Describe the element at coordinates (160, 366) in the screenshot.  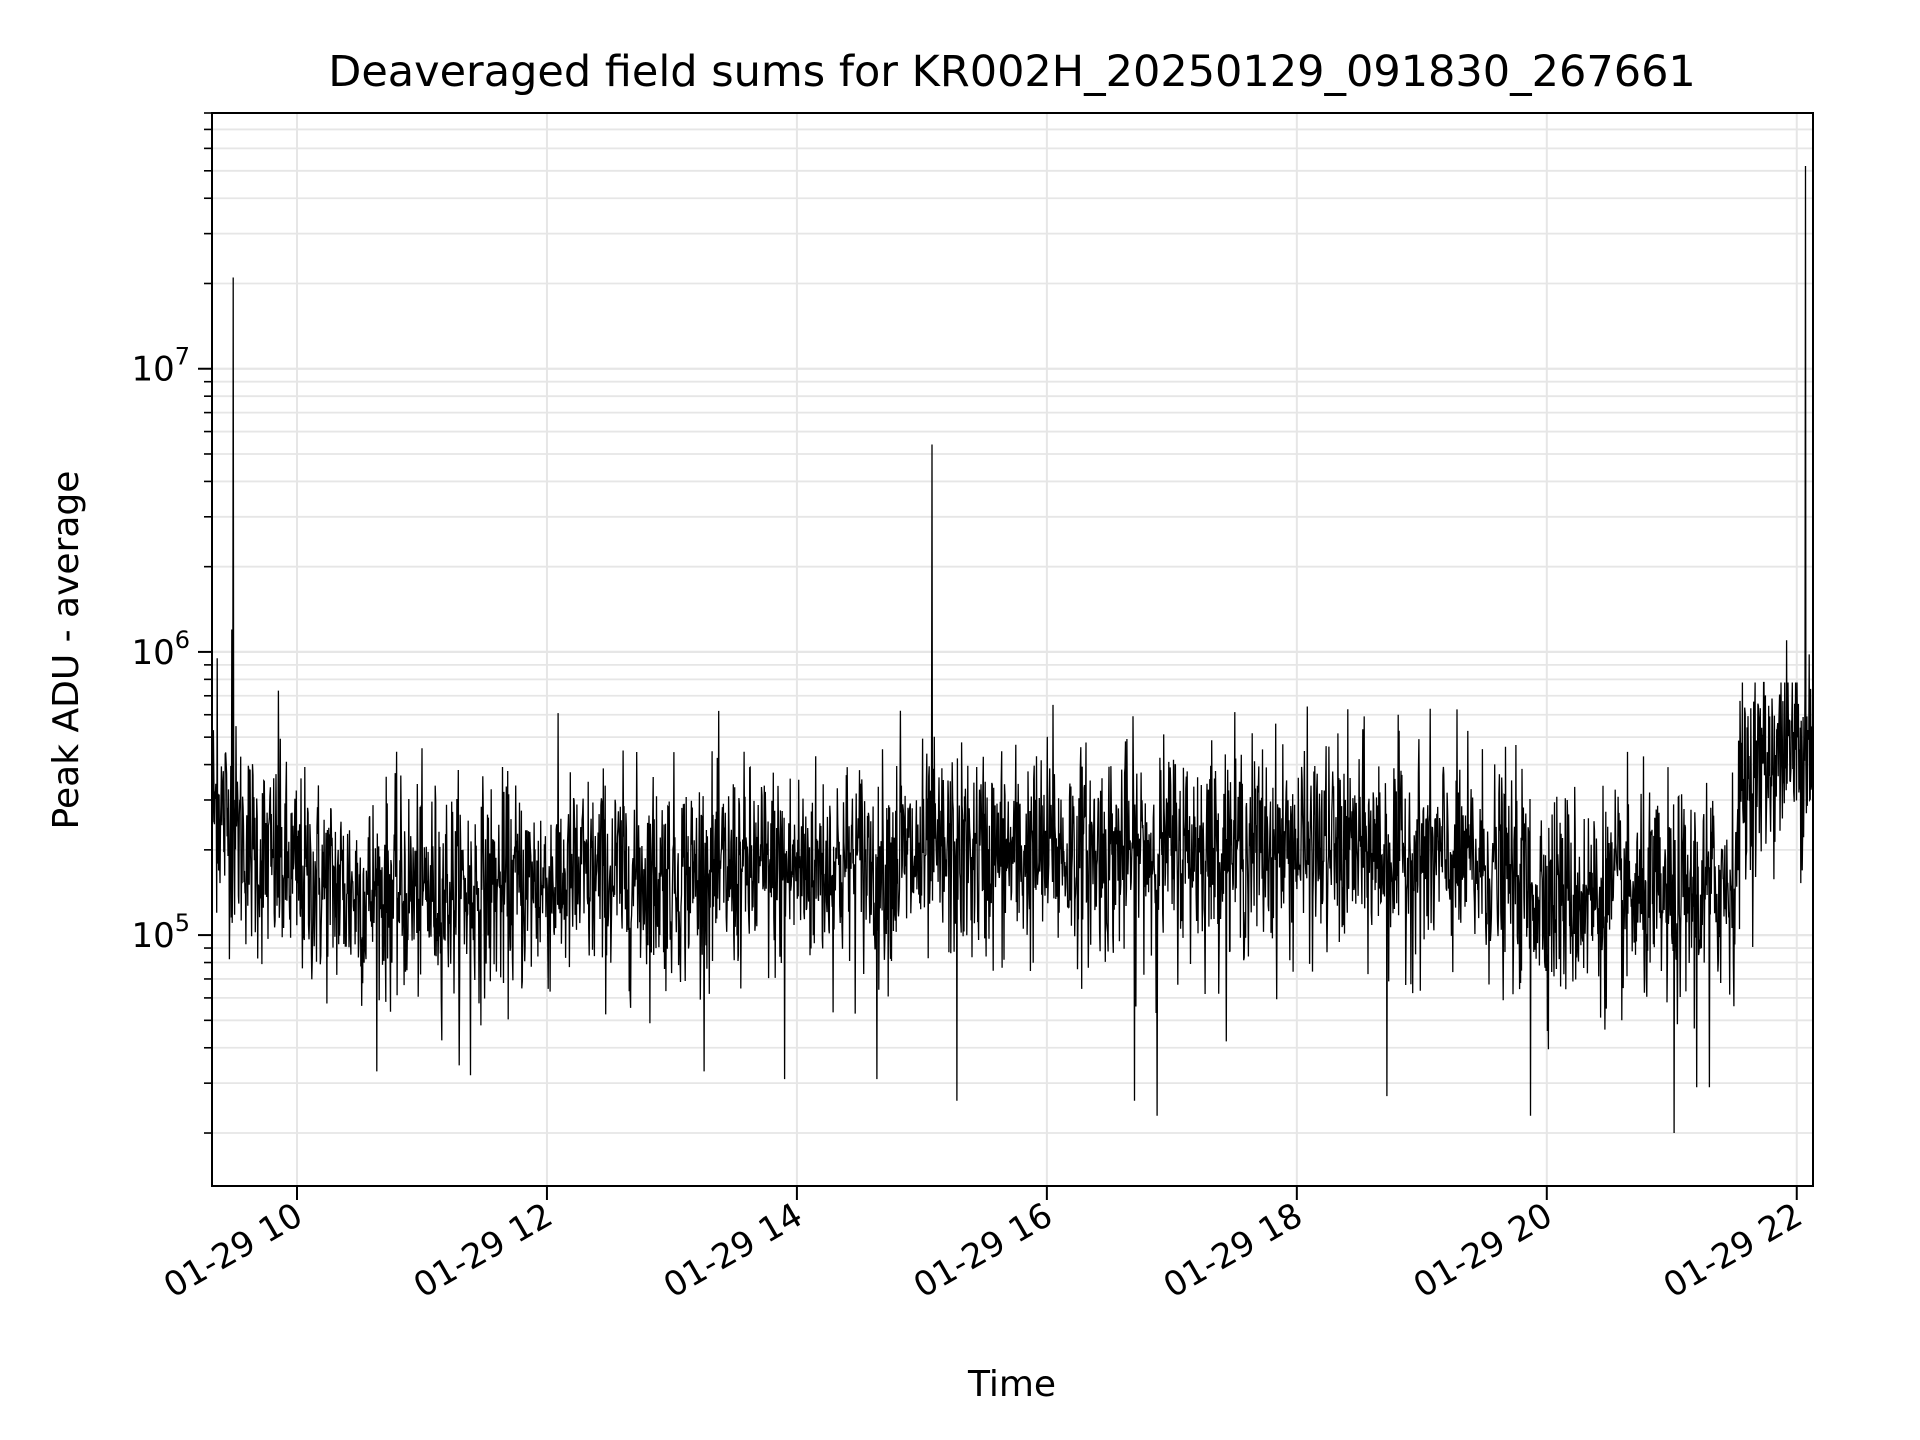
I see `y-tick-label: 10⁷` at that location.